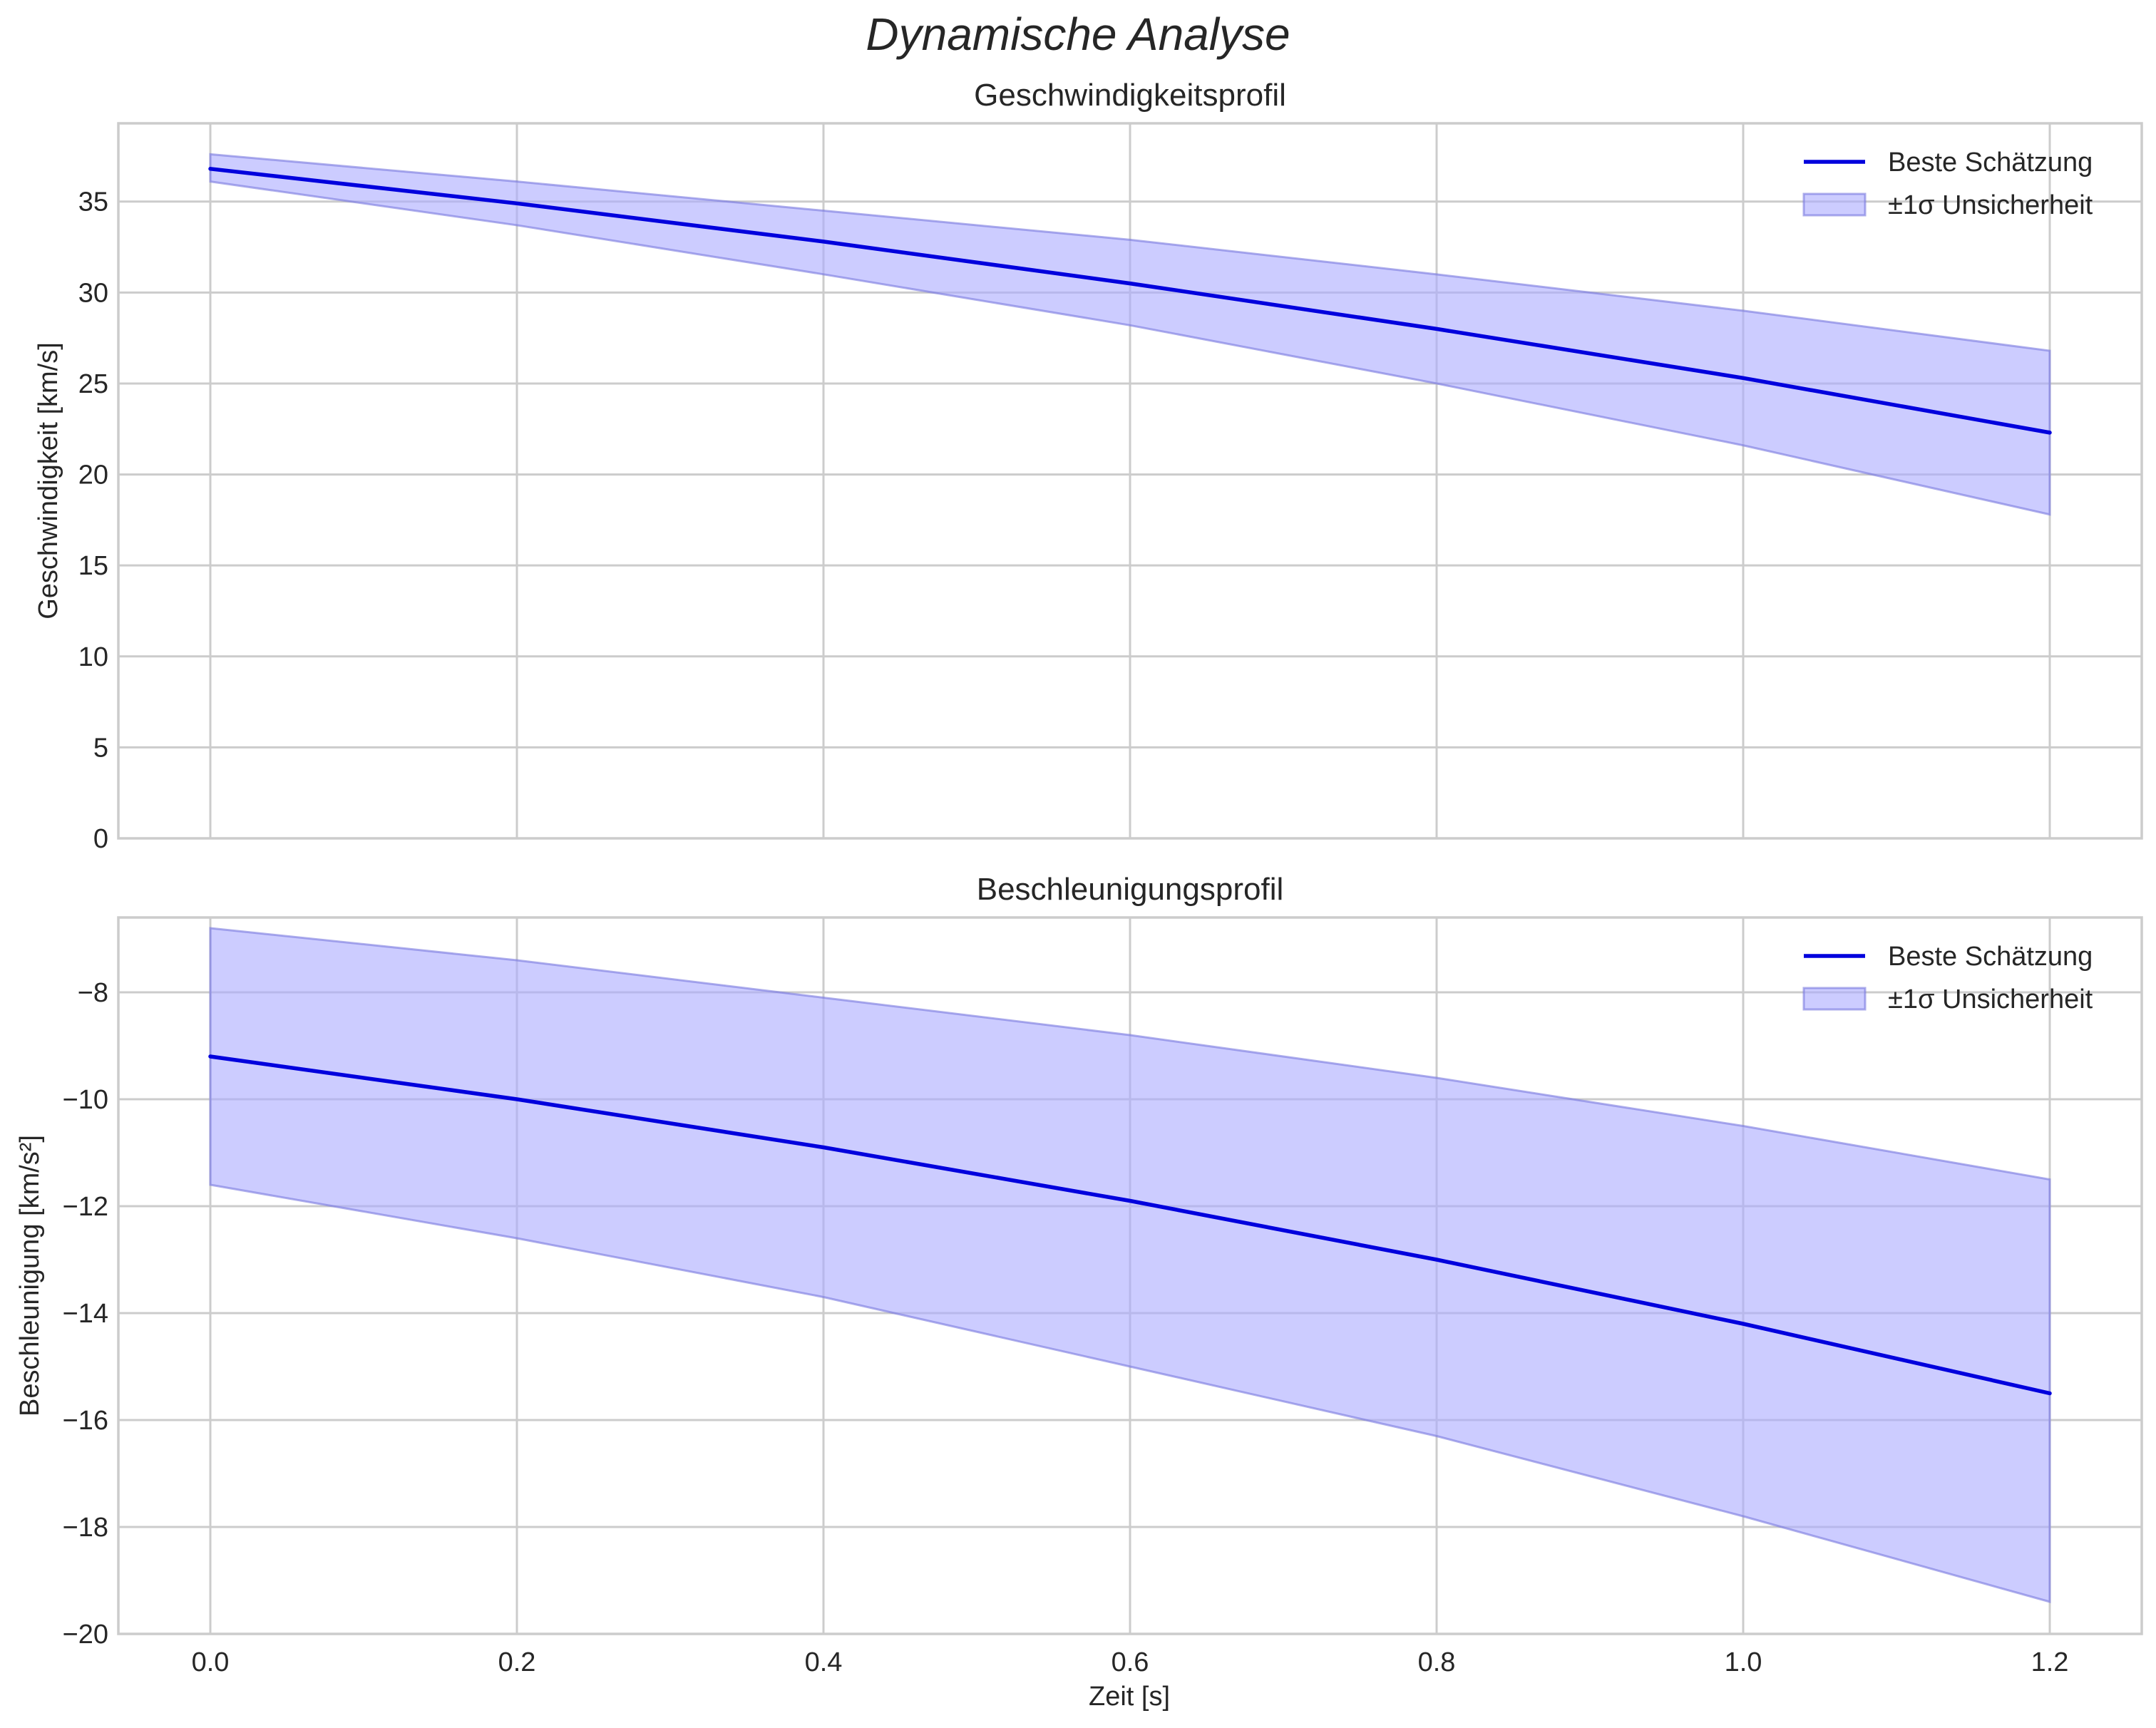  I want to click on velocity-legend-band-swatch, so click(1834, 204).